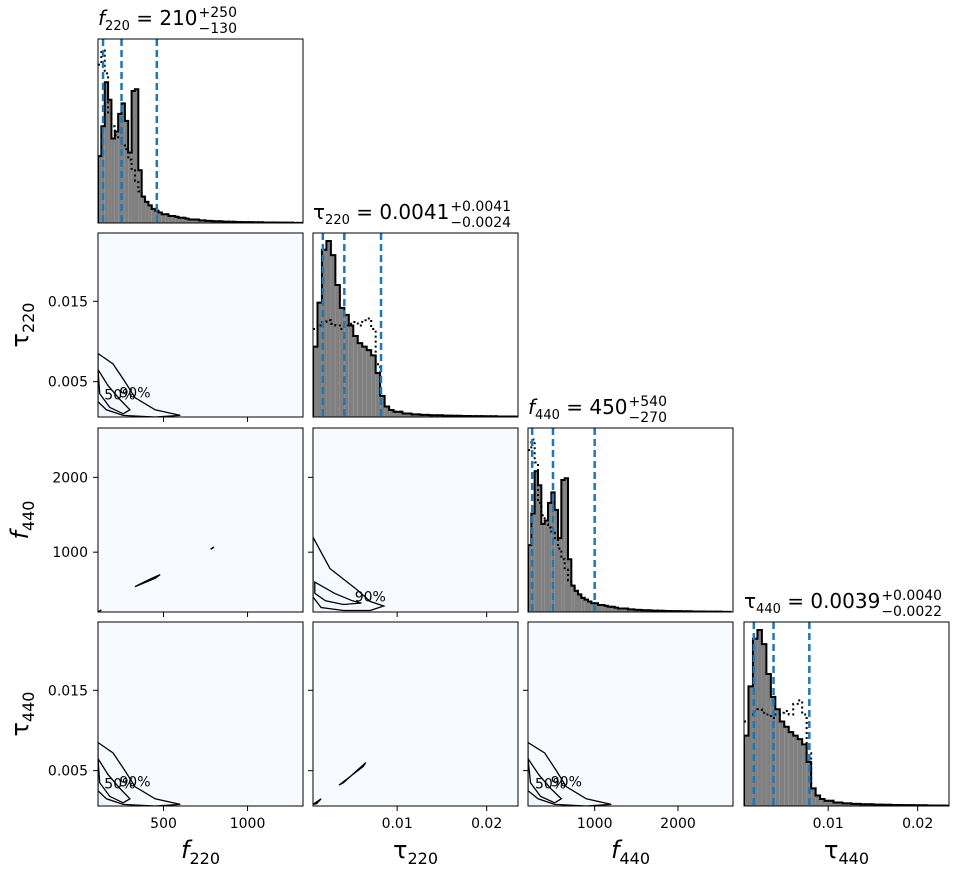  I want to click on hist-title-lower: −0.0024, so click(480, 223).